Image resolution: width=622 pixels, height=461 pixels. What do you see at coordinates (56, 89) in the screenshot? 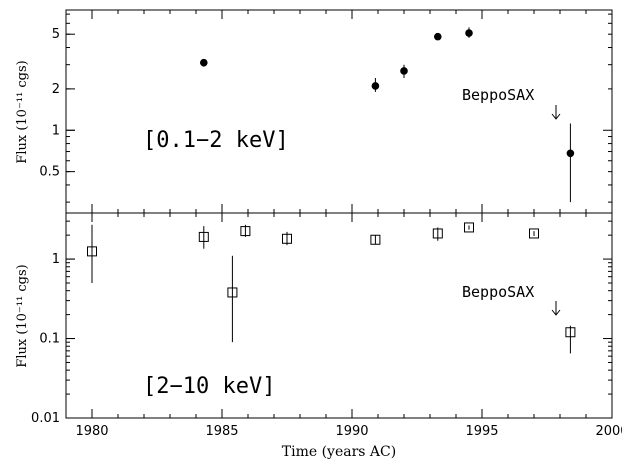
I see `y-tick-label: 2` at bounding box center [56, 89].